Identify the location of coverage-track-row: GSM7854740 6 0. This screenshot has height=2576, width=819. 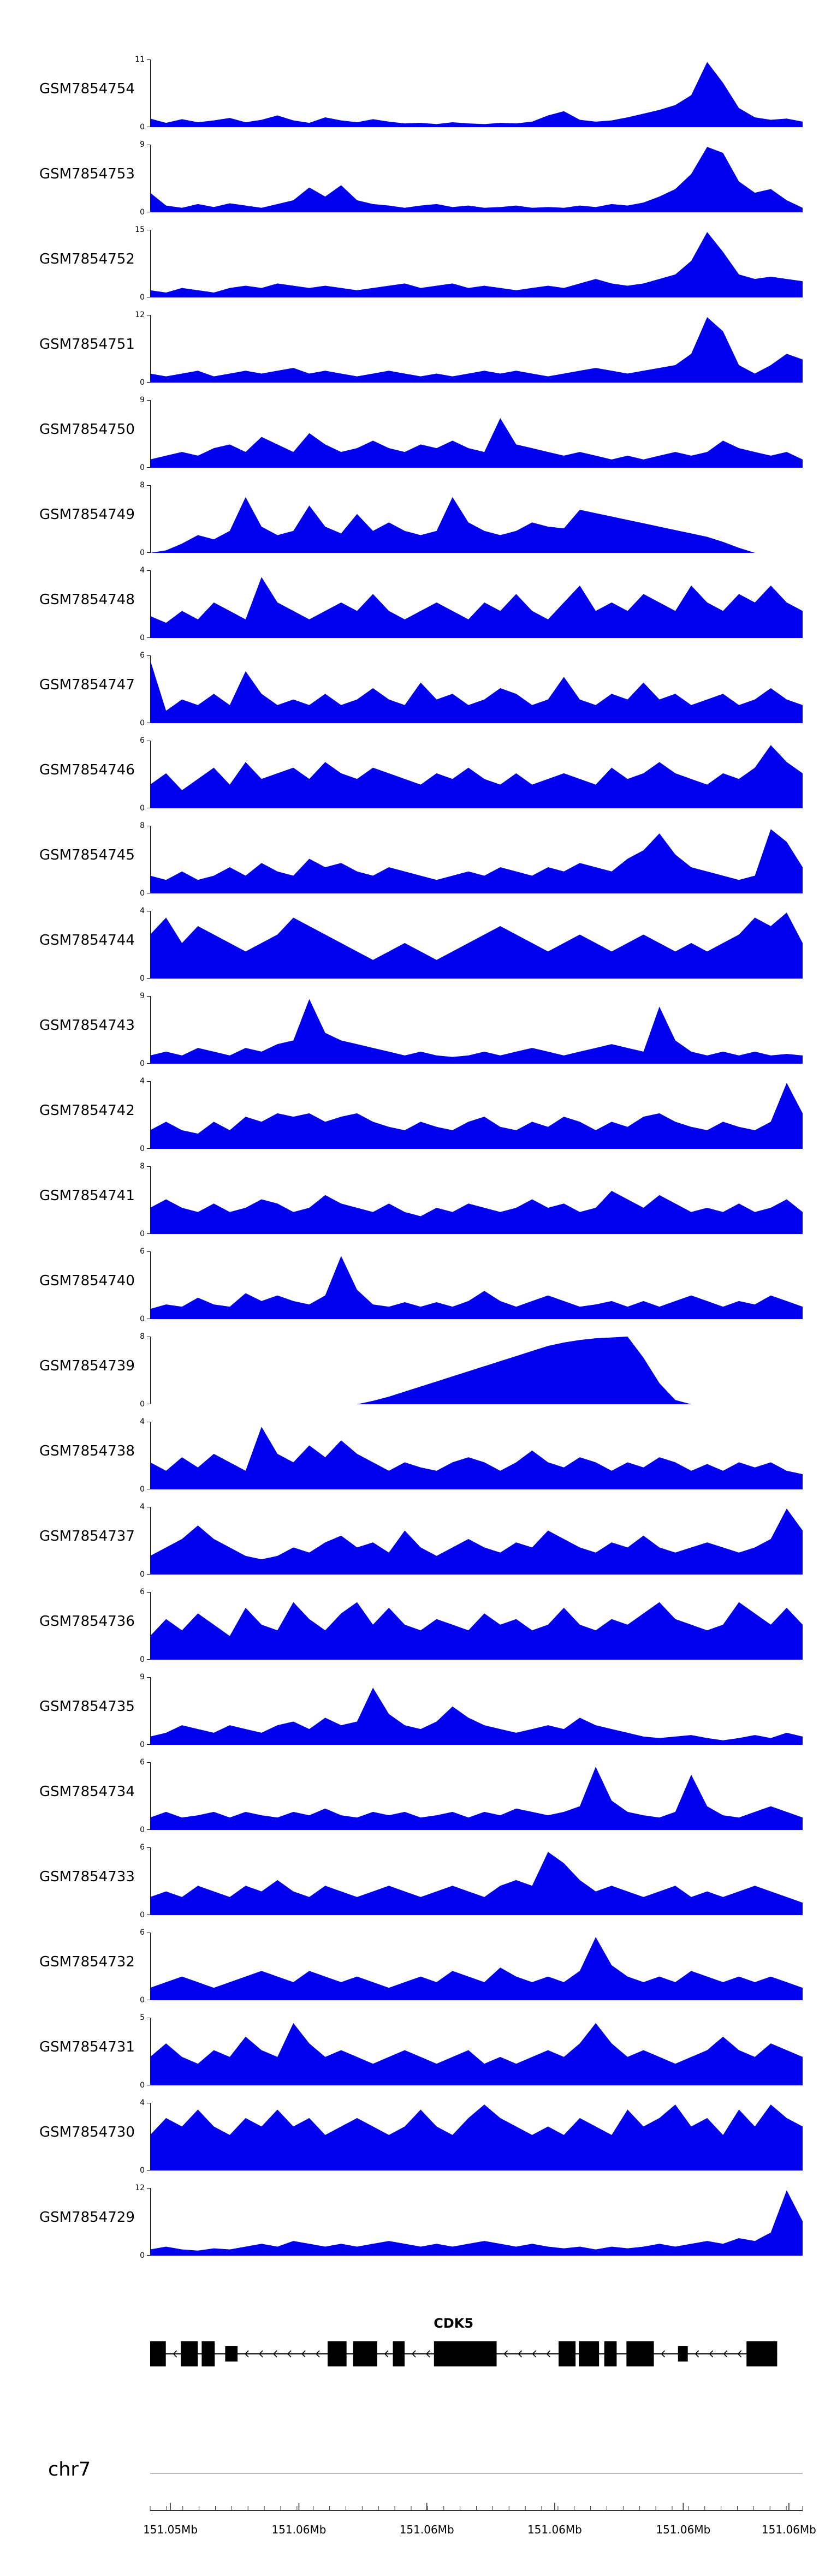
(410, 1280).